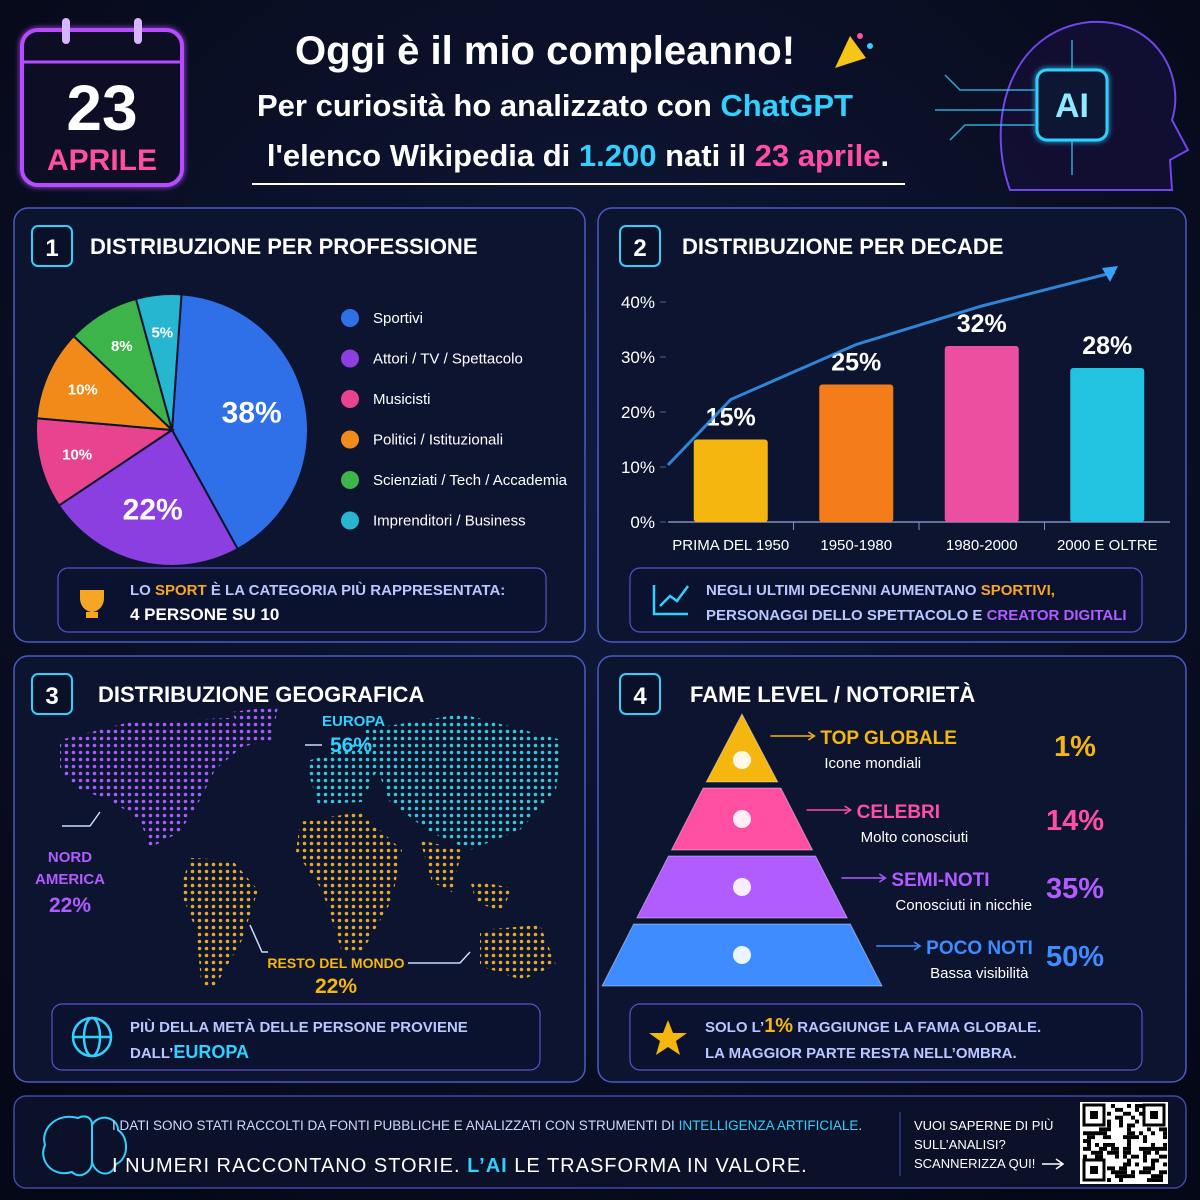  What do you see at coordinates (742, 819) in the screenshot?
I see `tier-icon` at bounding box center [742, 819].